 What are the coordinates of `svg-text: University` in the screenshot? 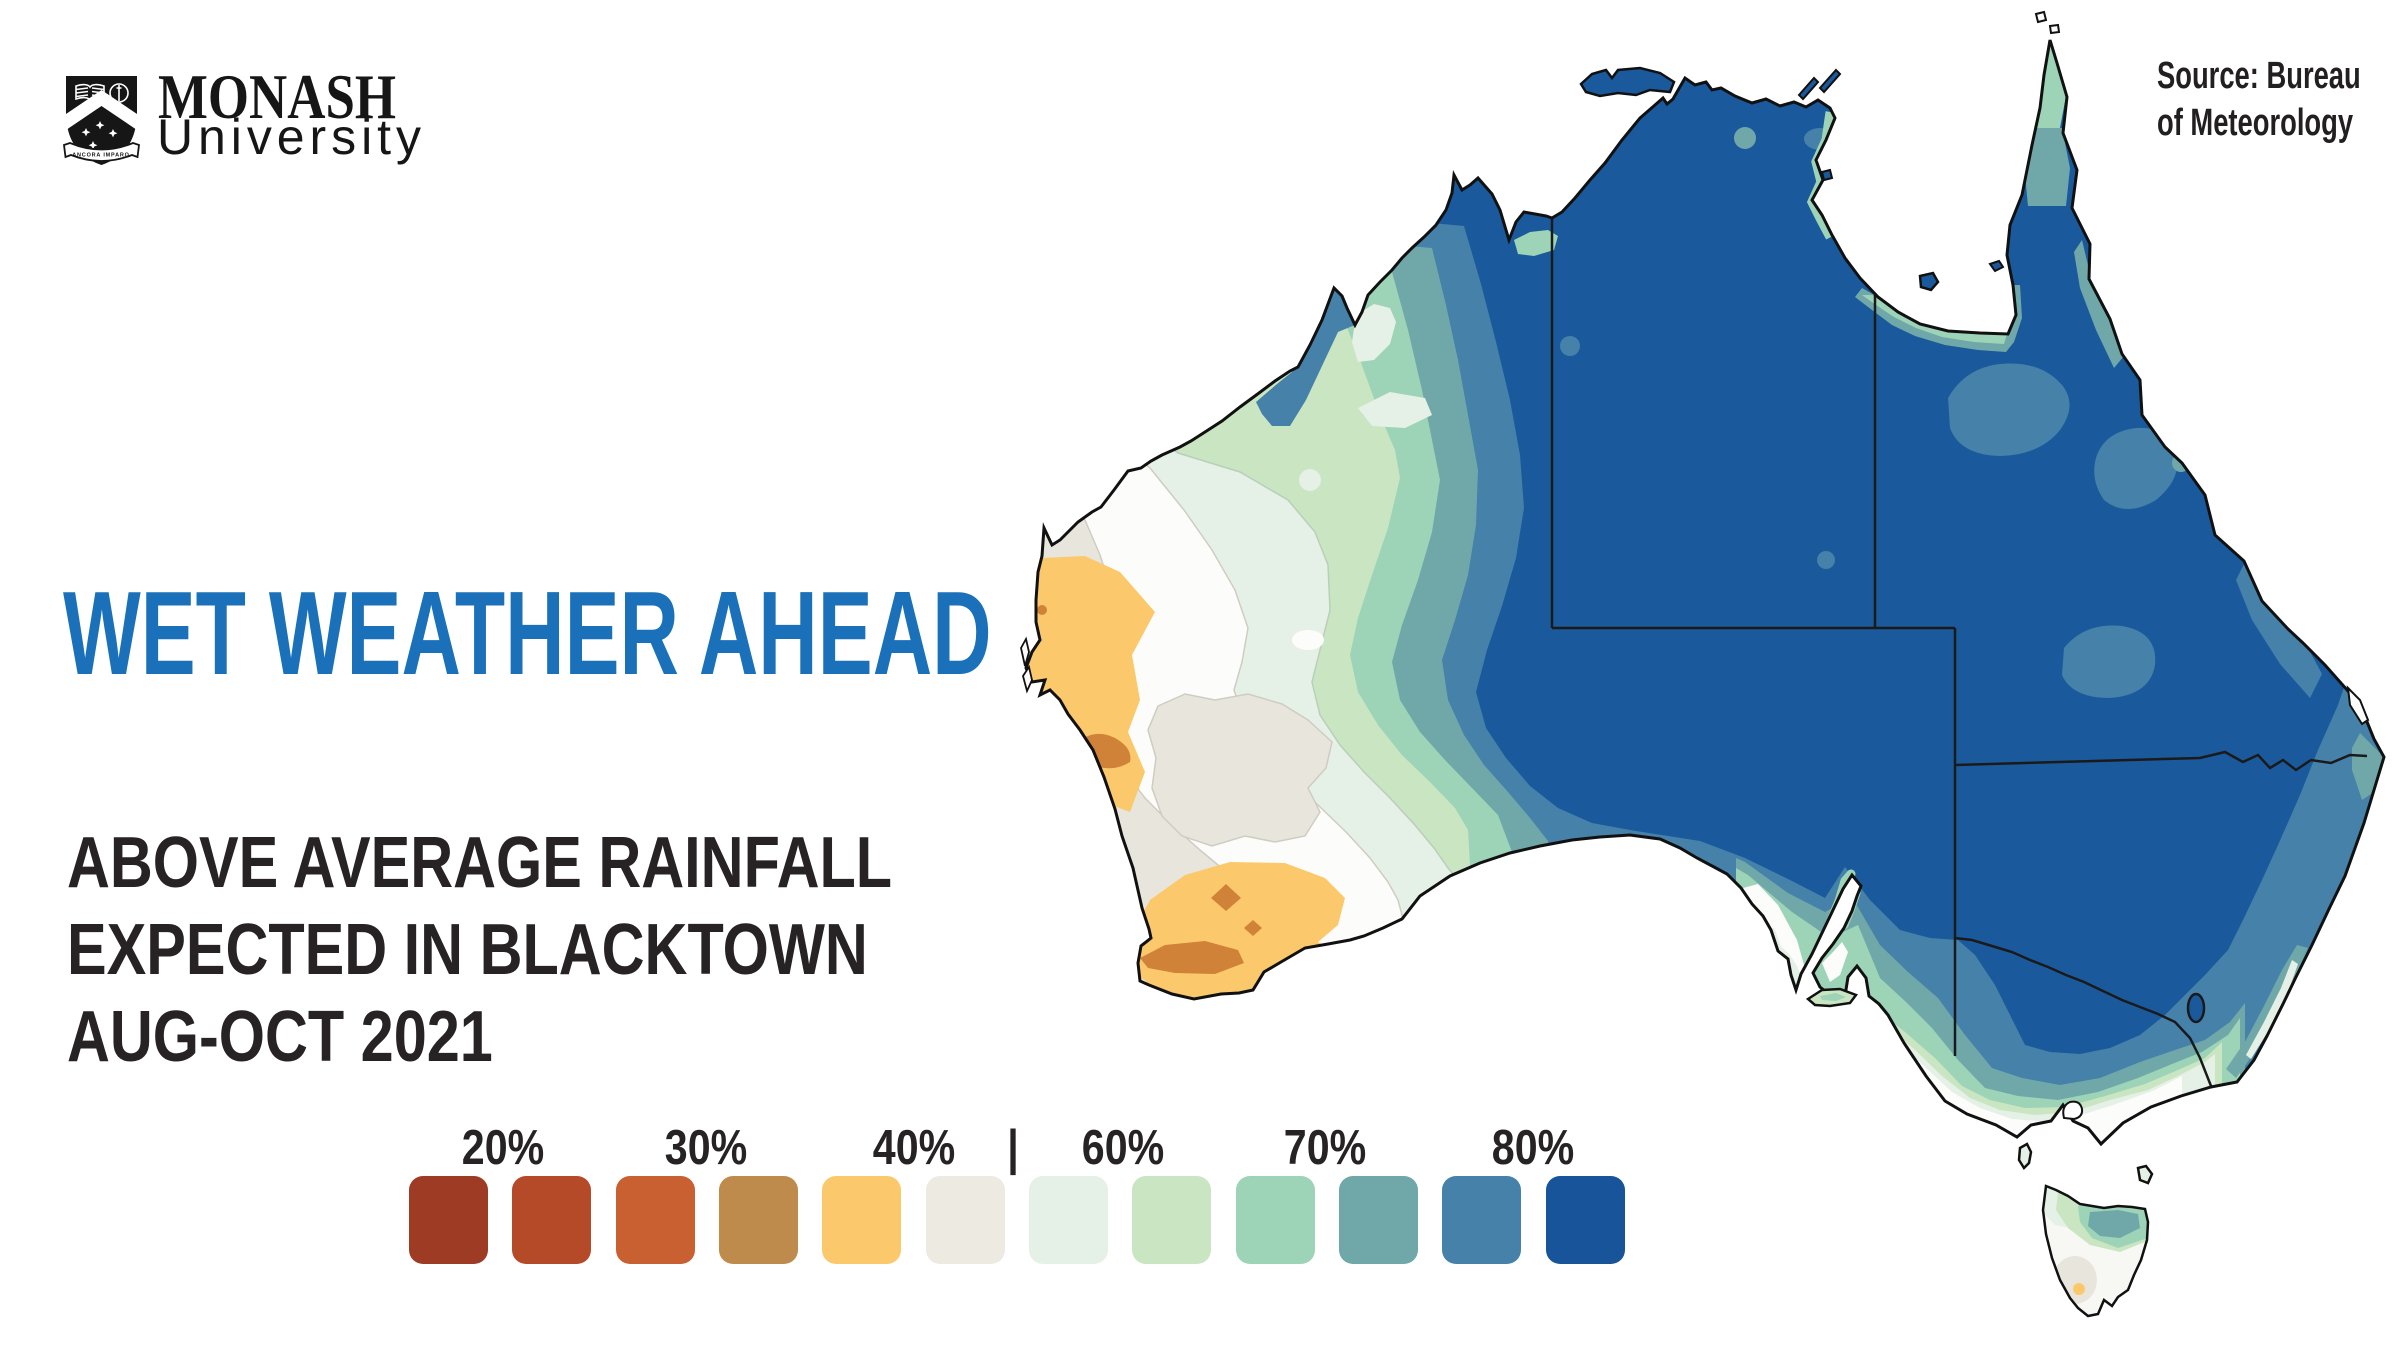 It's located at (289, 137).